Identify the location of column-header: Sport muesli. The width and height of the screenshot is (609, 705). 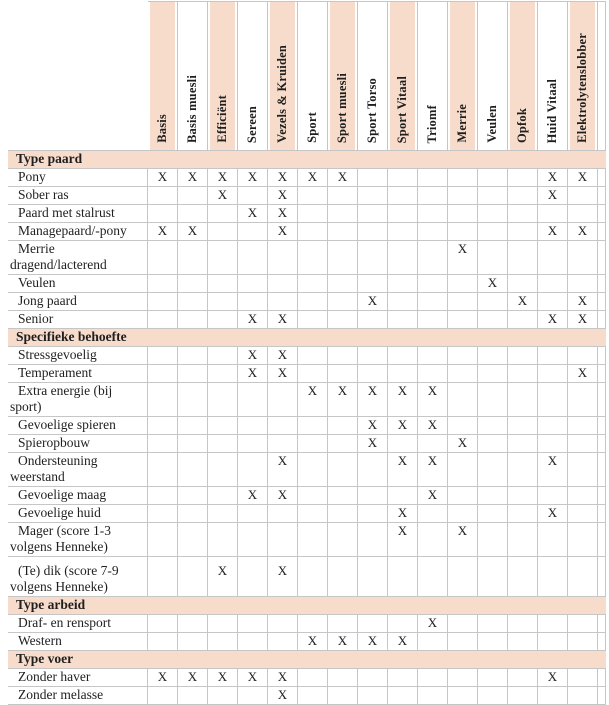
(343, 75).